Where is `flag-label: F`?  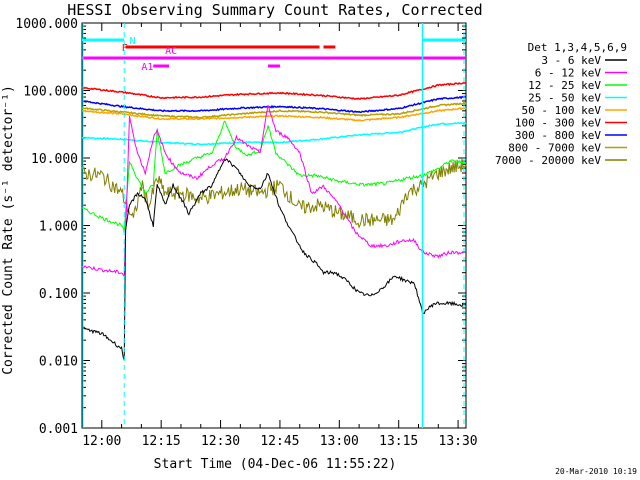
flag-label: F is located at coordinates (125, 48).